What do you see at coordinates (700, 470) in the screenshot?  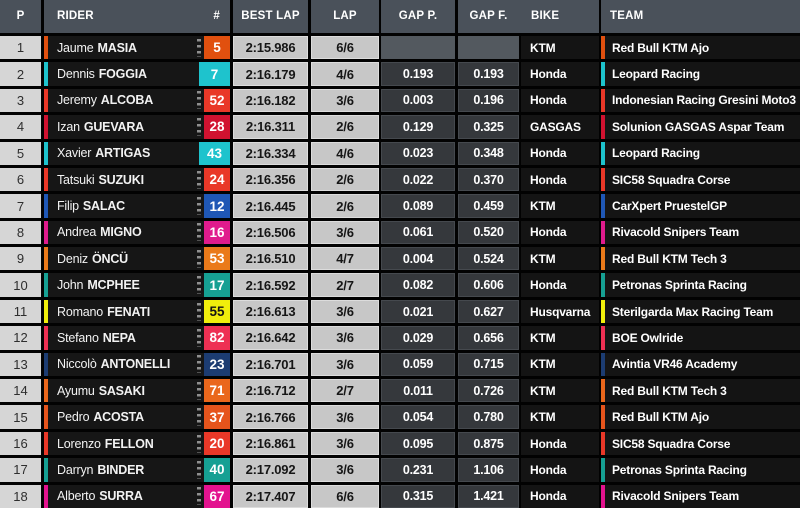 I see `team-cell: Petronas Sprinta Racing` at bounding box center [700, 470].